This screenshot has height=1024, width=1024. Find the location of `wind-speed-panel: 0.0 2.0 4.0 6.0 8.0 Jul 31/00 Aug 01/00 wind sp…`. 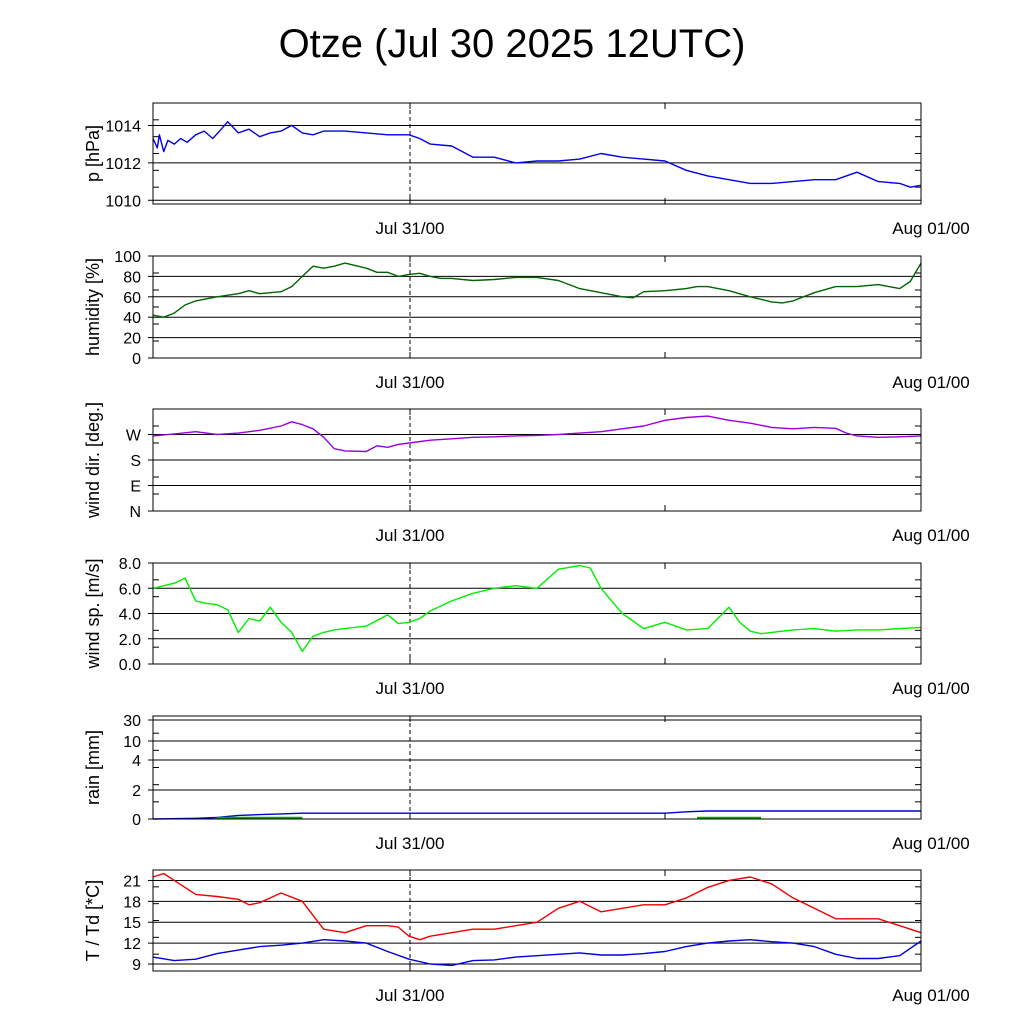

wind-speed-panel: 0.0 2.0 4.0 6.0 8.0 Jul 31/00 Aug 01/00 wind sp… is located at coordinates (526, 627).